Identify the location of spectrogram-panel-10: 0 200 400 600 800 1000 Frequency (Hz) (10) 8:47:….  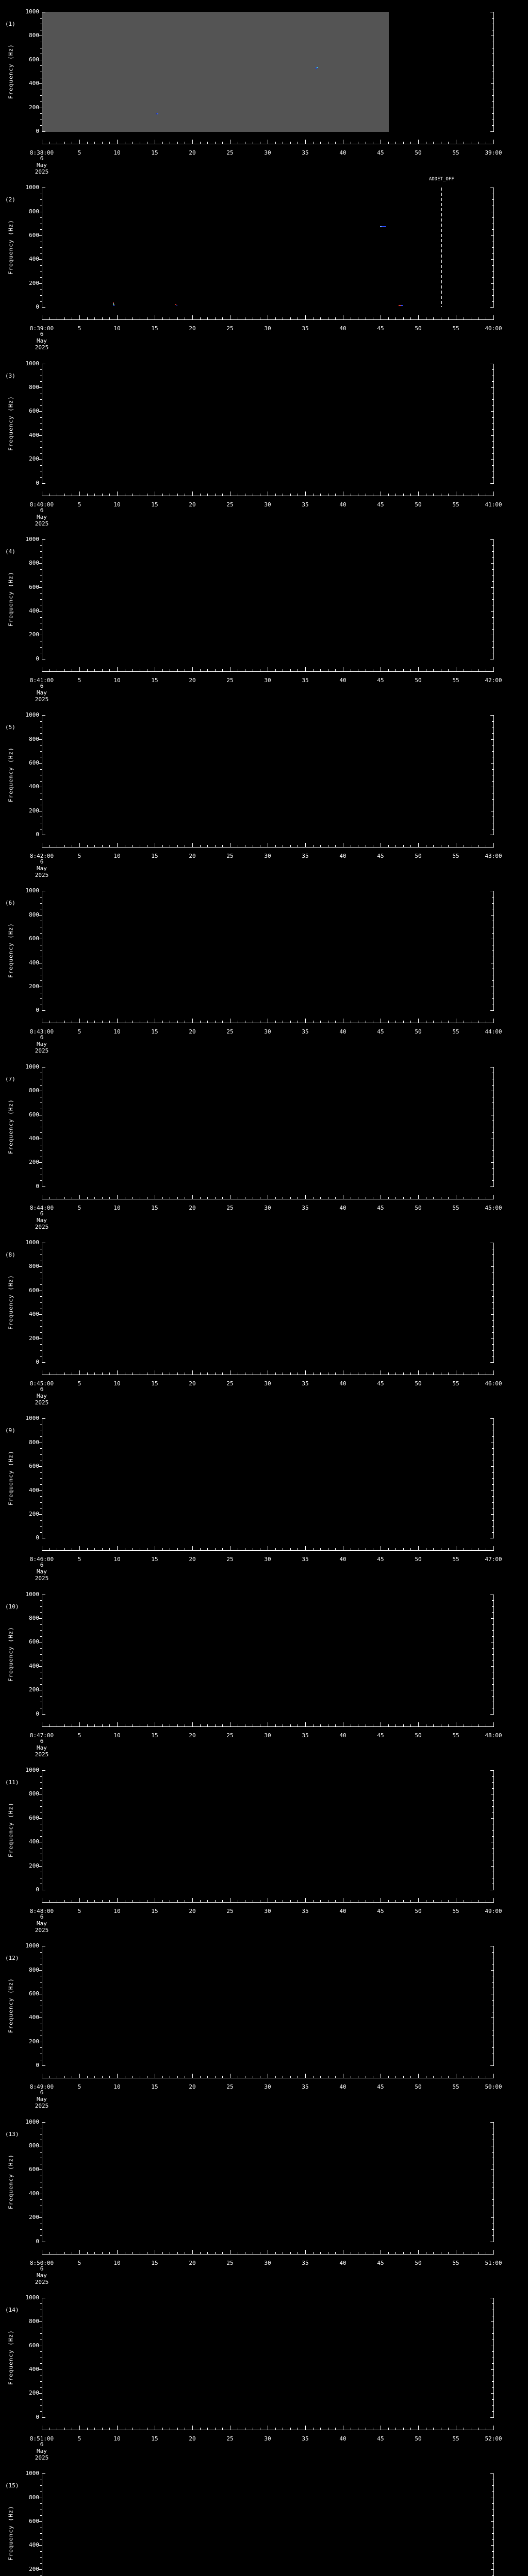
(264, 1670).